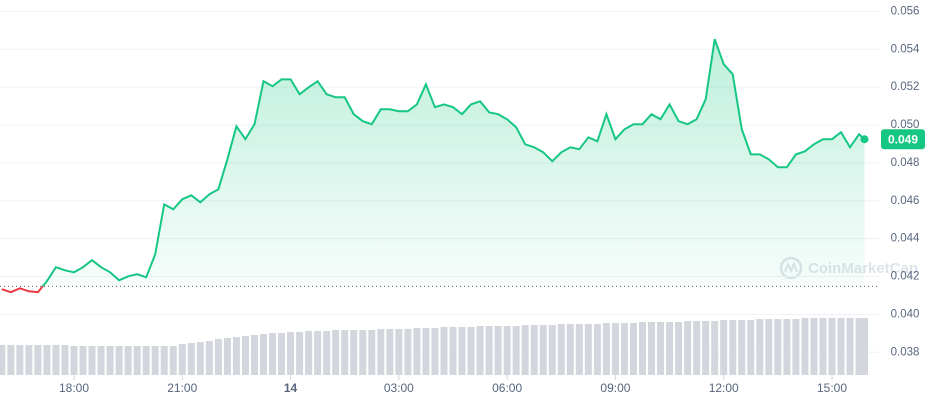 The width and height of the screenshot is (929, 400). Describe the element at coordinates (832, 388) in the screenshot. I see `x-tick-label: 15:00` at that location.